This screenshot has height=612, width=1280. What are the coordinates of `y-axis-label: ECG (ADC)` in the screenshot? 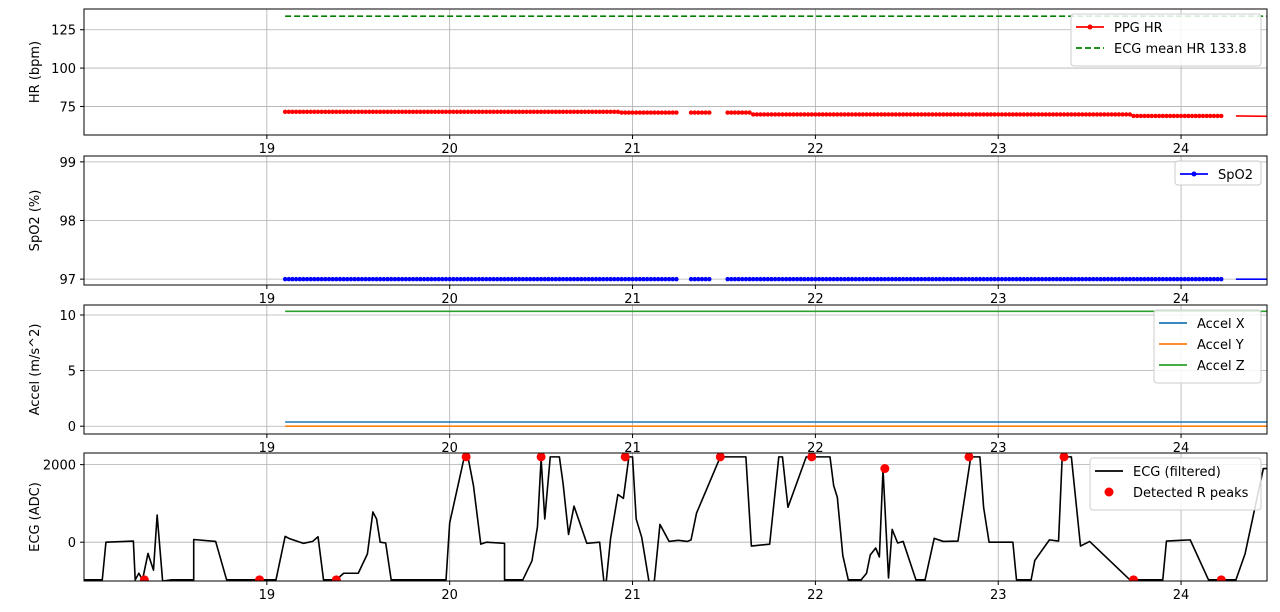 It's located at (35, 517).